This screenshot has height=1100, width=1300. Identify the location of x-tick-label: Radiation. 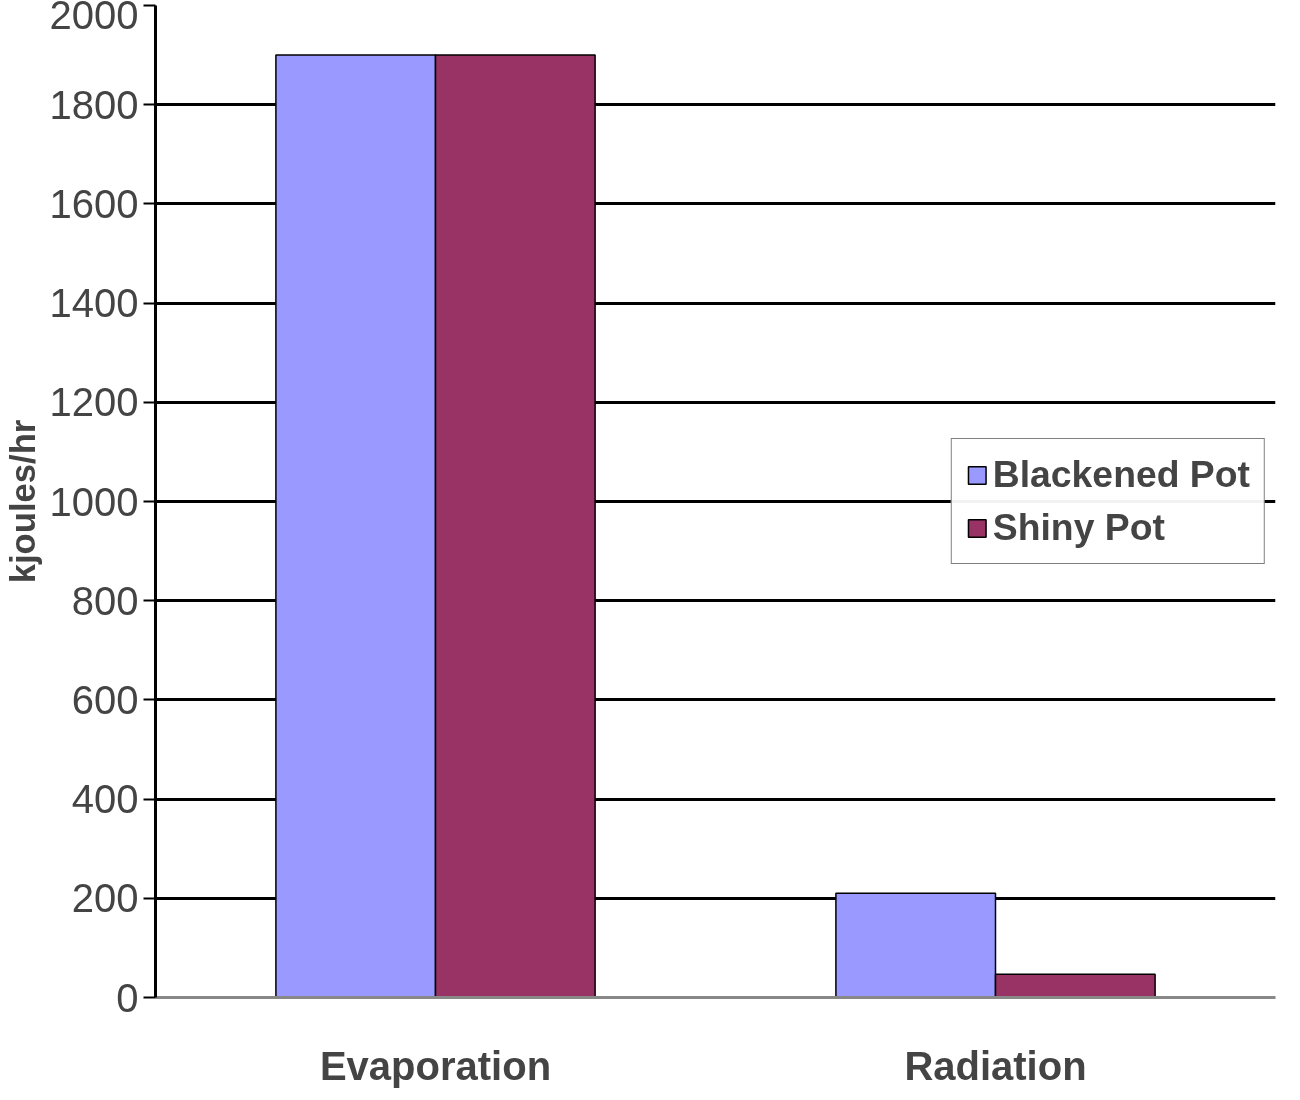
(995, 1065).